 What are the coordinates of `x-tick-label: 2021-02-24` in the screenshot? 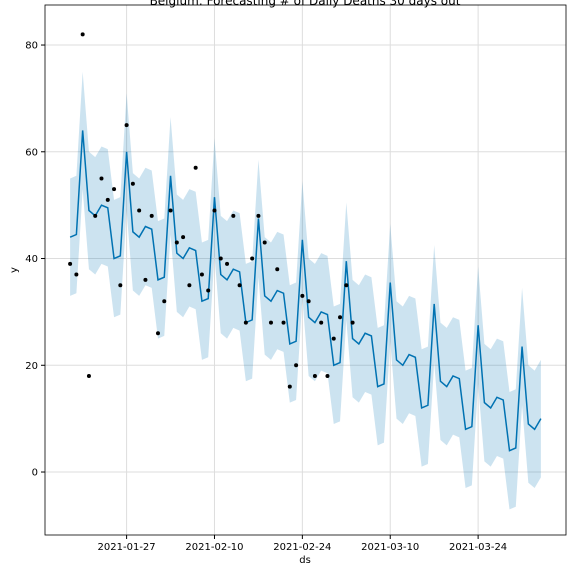 It's located at (302, 547).